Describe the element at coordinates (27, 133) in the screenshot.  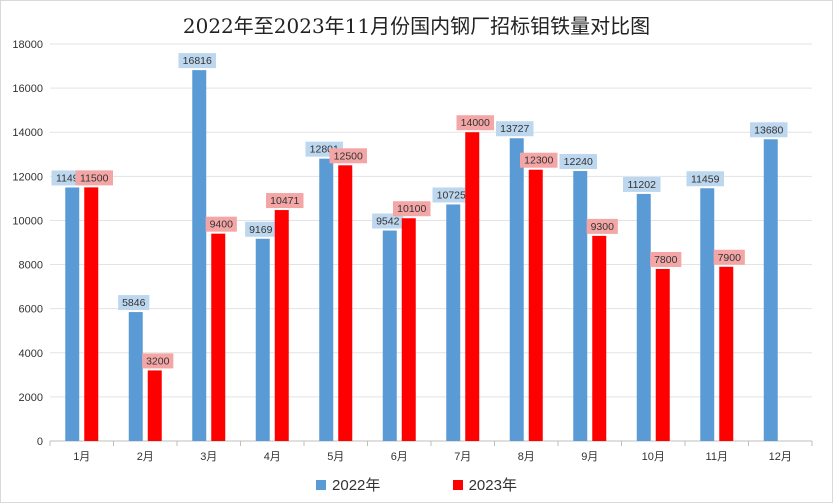
I see `y-tick-label: 14000` at that location.